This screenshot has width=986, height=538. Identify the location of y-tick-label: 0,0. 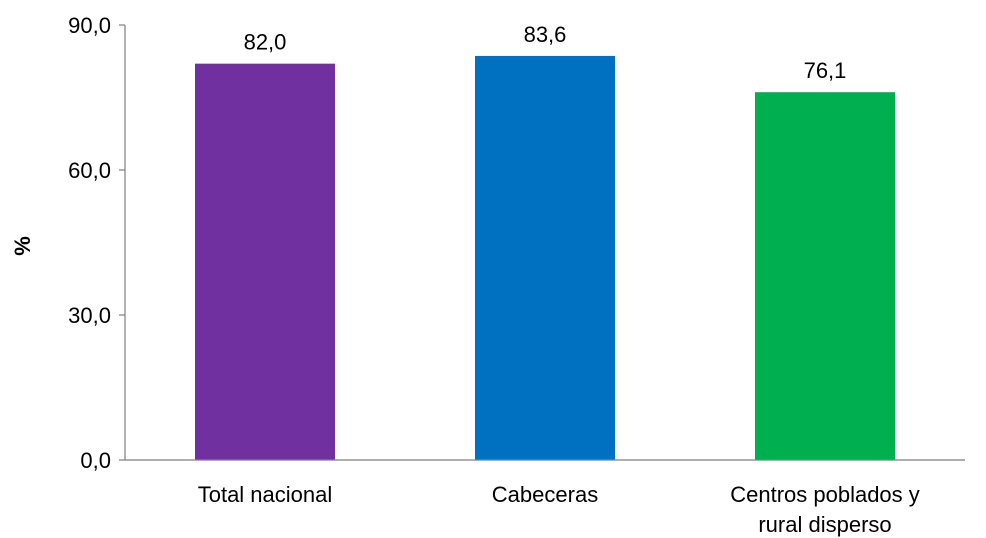
(95, 460).